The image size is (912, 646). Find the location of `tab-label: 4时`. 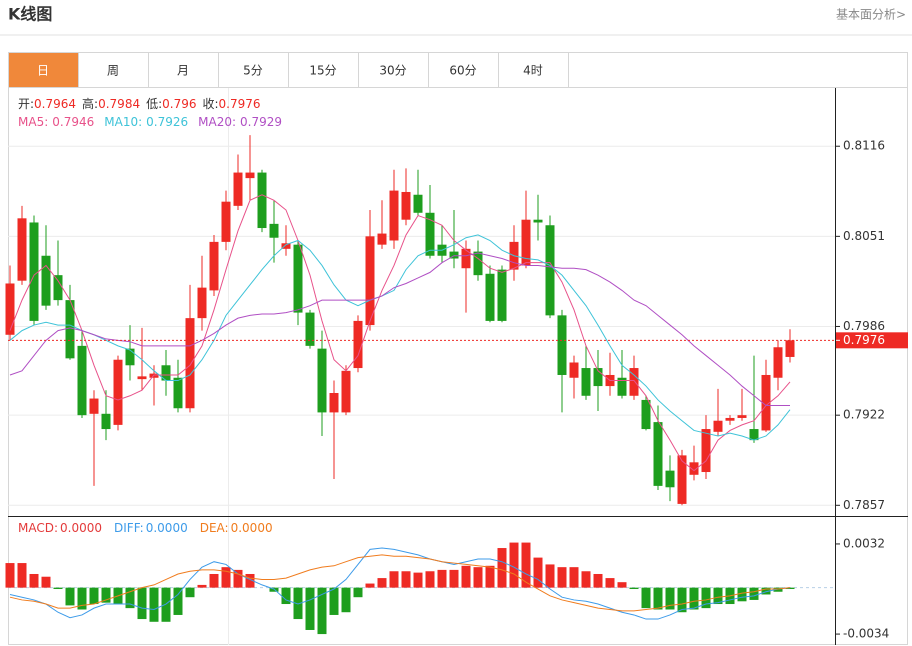

tab-label: 4时 is located at coordinates (533, 71).